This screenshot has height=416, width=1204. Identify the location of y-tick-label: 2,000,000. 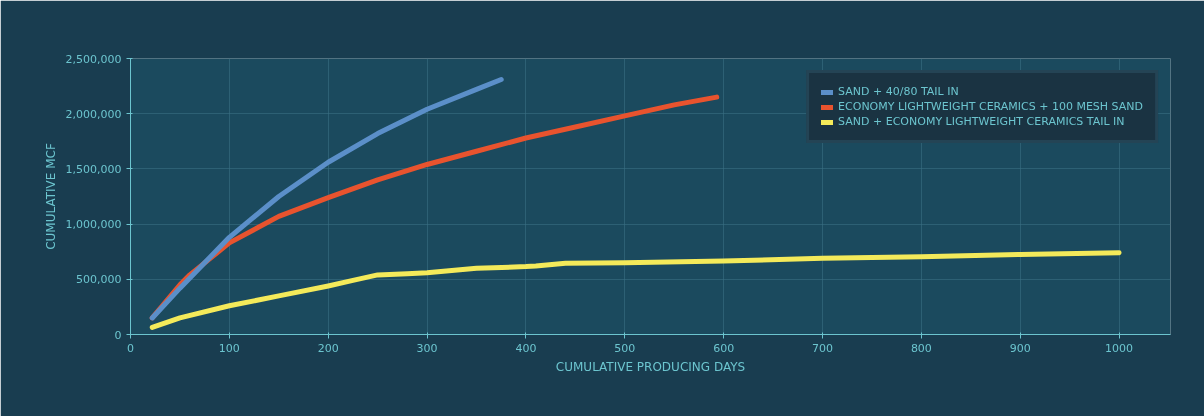
(93, 114).